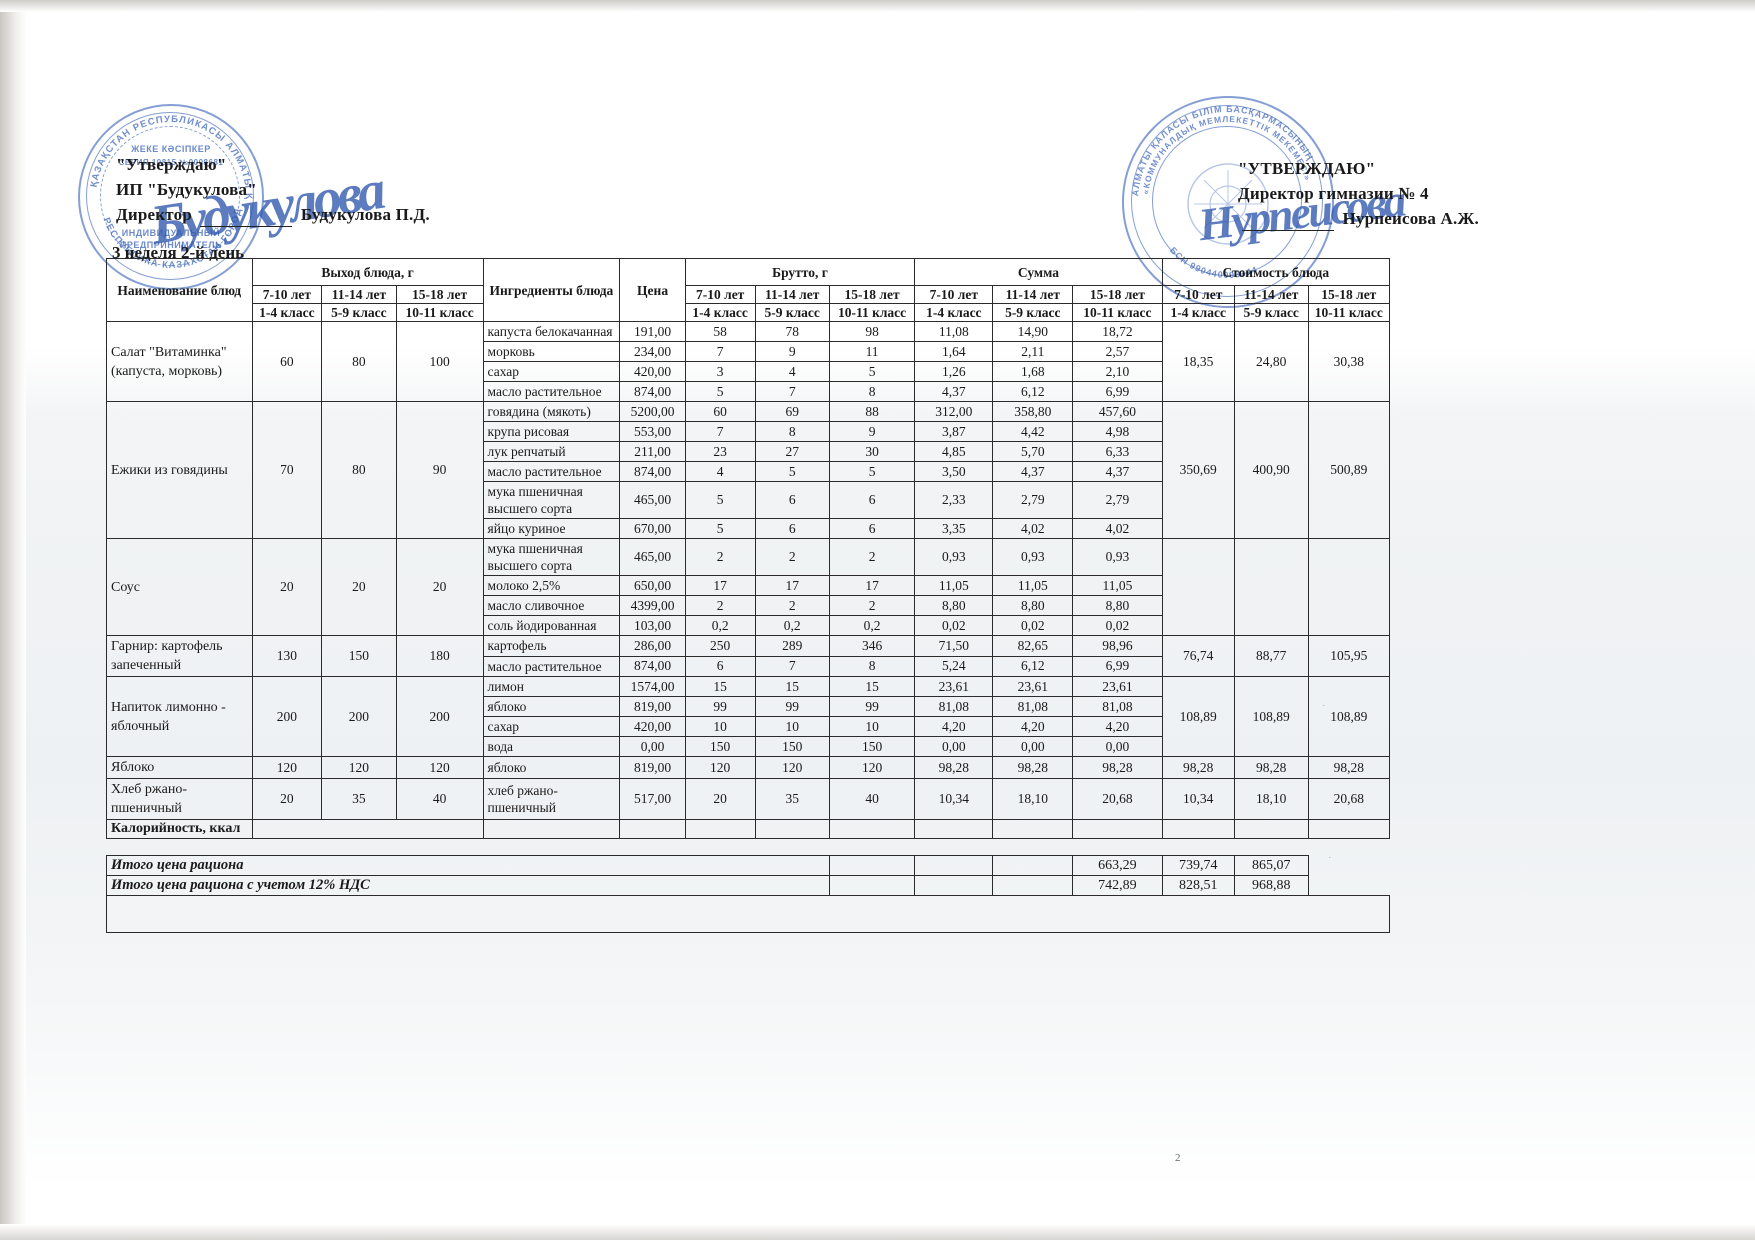 Image resolution: width=1755 pixels, height=1240 pixels. I want to click on ingredient-gross-1: 10, so click(720, 726).